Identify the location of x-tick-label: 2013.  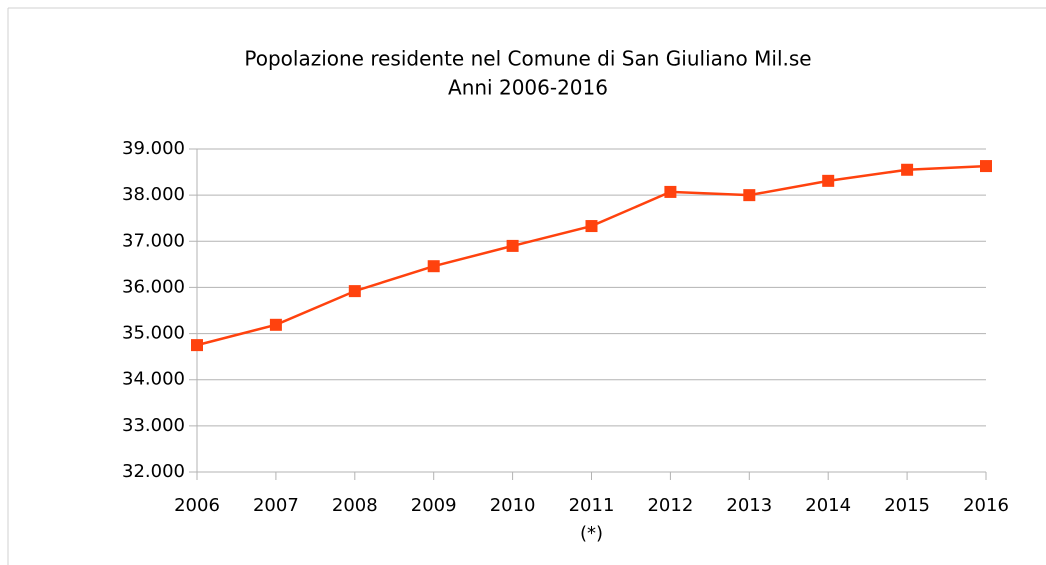
(749, 505).